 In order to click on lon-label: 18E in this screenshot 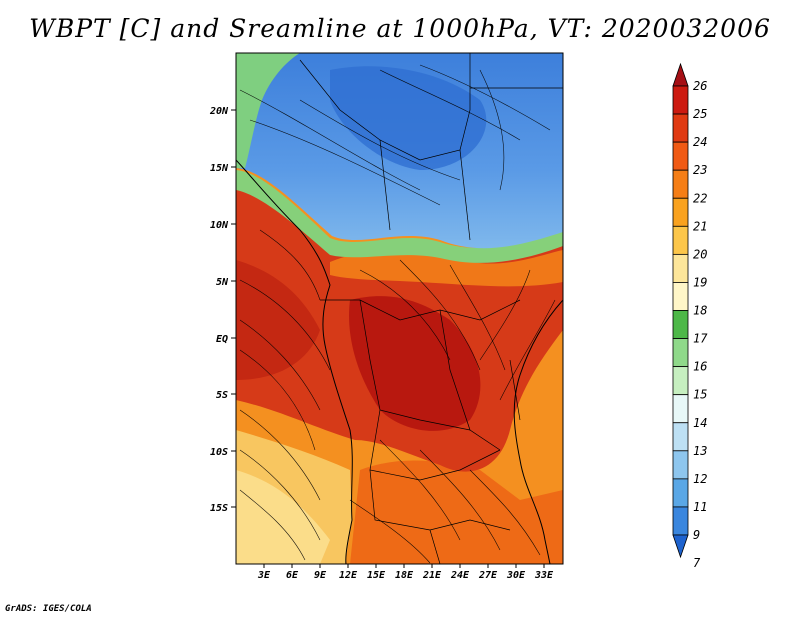, I will do `click(404, 575)`.